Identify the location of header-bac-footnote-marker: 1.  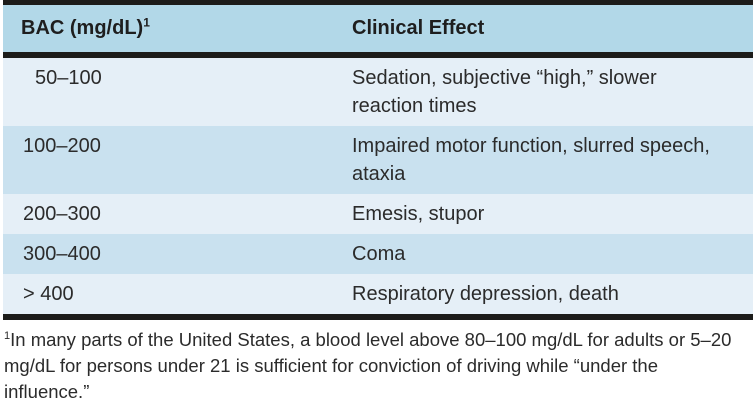
(146, 22).